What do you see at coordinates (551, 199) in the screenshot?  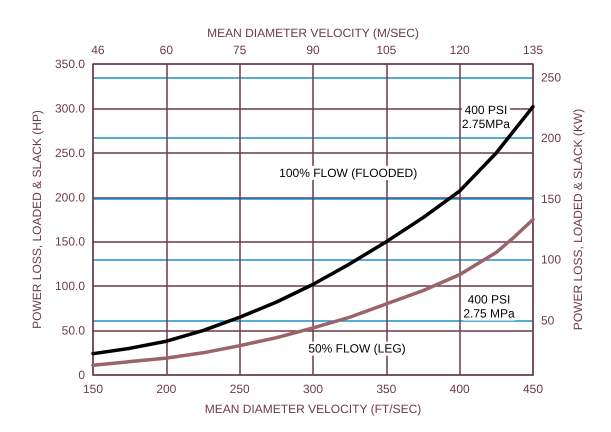 I see `y2-tick-label: 150` at bounding box center [551, 199].